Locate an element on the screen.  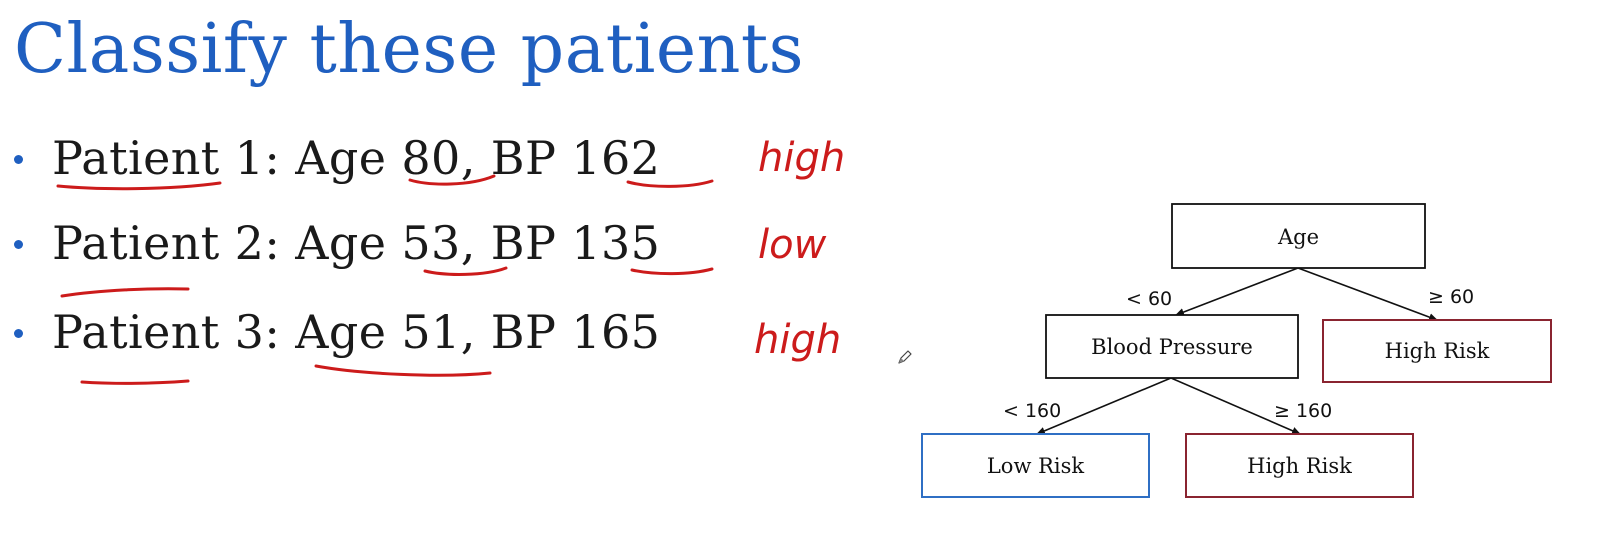
patient-item-1: Patient 1: Age 80, BP 162 is located at coordinates (450, 163).